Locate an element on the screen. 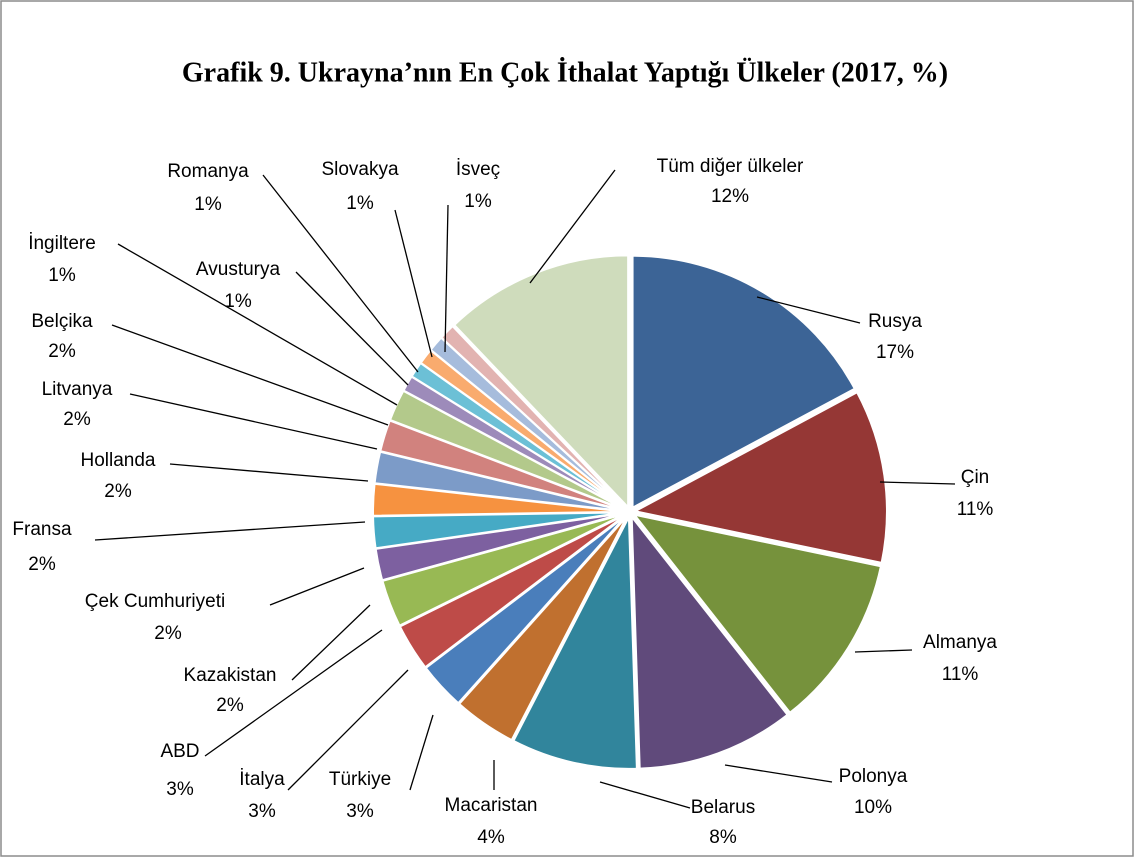  slice-value-label: 17% is located at coordinates (895, 352).